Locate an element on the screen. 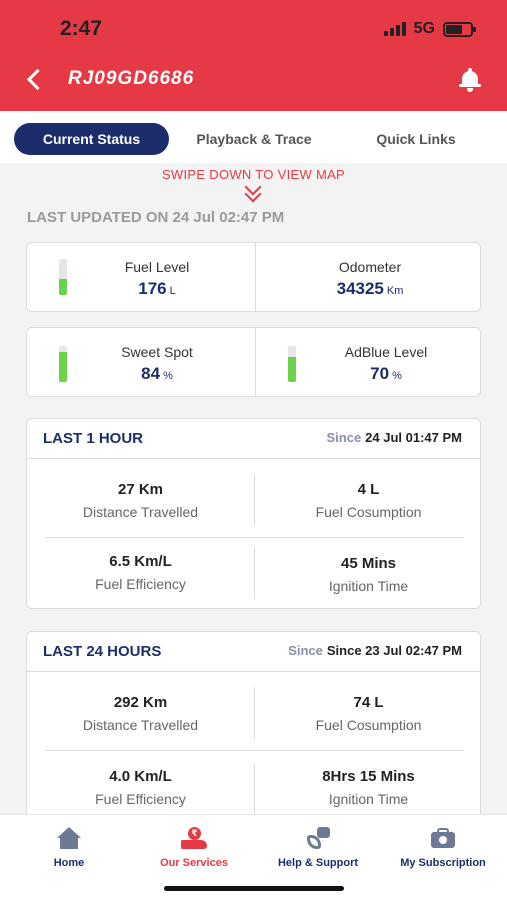  subscription-icon is located at coordinates (443, 839).